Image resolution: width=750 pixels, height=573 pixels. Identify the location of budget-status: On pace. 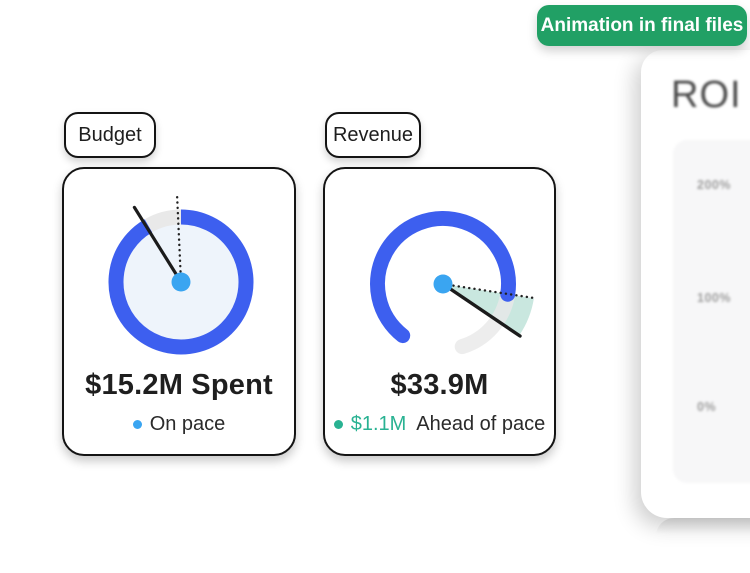
(179, 424).